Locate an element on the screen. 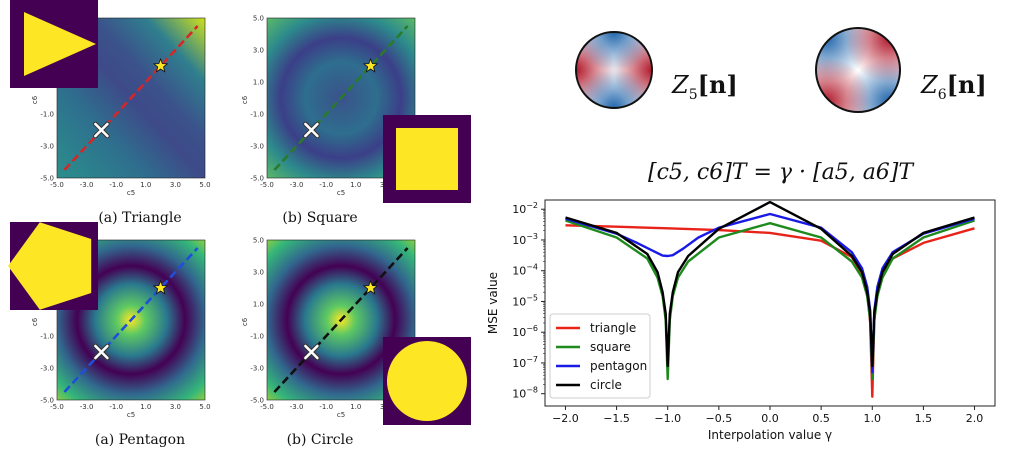 Image resolution: width=1015 pixels, height=461 pixels. caption-square: (b) Square is located at coordinates (320, 218).